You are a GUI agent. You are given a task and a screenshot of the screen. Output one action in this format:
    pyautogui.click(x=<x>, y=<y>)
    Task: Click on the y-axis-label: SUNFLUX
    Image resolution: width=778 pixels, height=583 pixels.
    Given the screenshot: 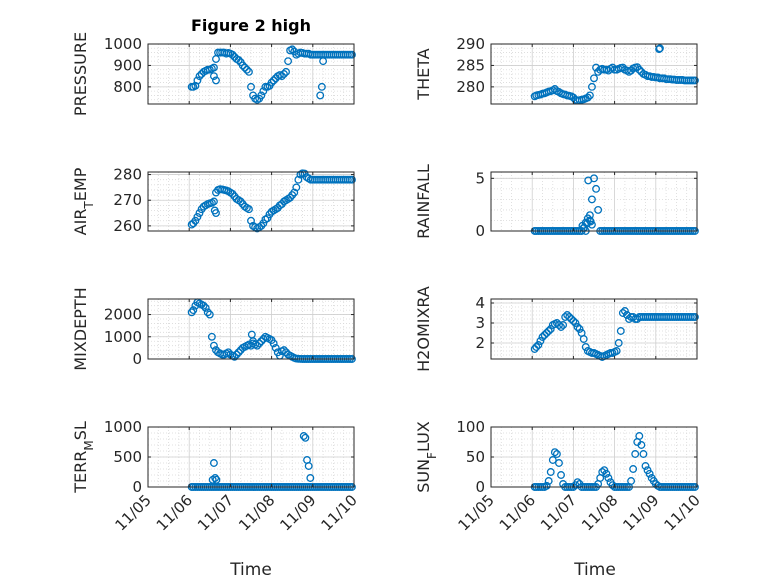 What is the action you would take?
    pyautogui.click(x=426, y=457)
    